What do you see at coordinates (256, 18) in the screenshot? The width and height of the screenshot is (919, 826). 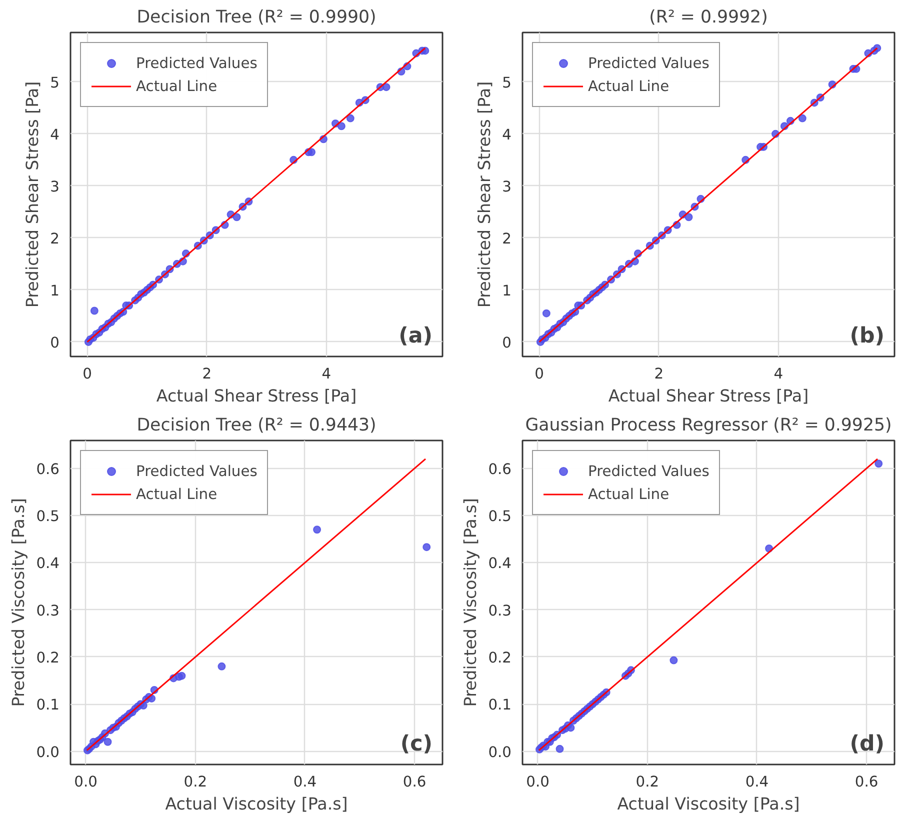 I see `chart-title: Decision Tree (R² = 0.9990)` at bounding box center [256, 18].